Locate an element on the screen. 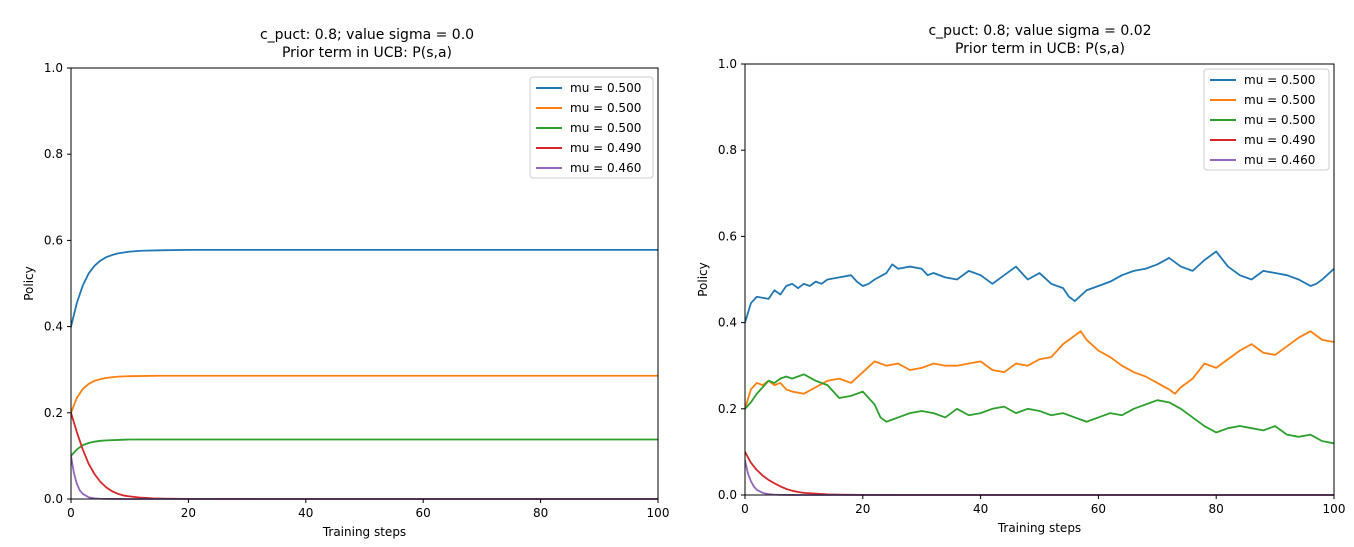 The image size is (1354, 547). chart-title: c_puct: 0.8; value sigma = 0.02 is located at coordinates (1039, 31).